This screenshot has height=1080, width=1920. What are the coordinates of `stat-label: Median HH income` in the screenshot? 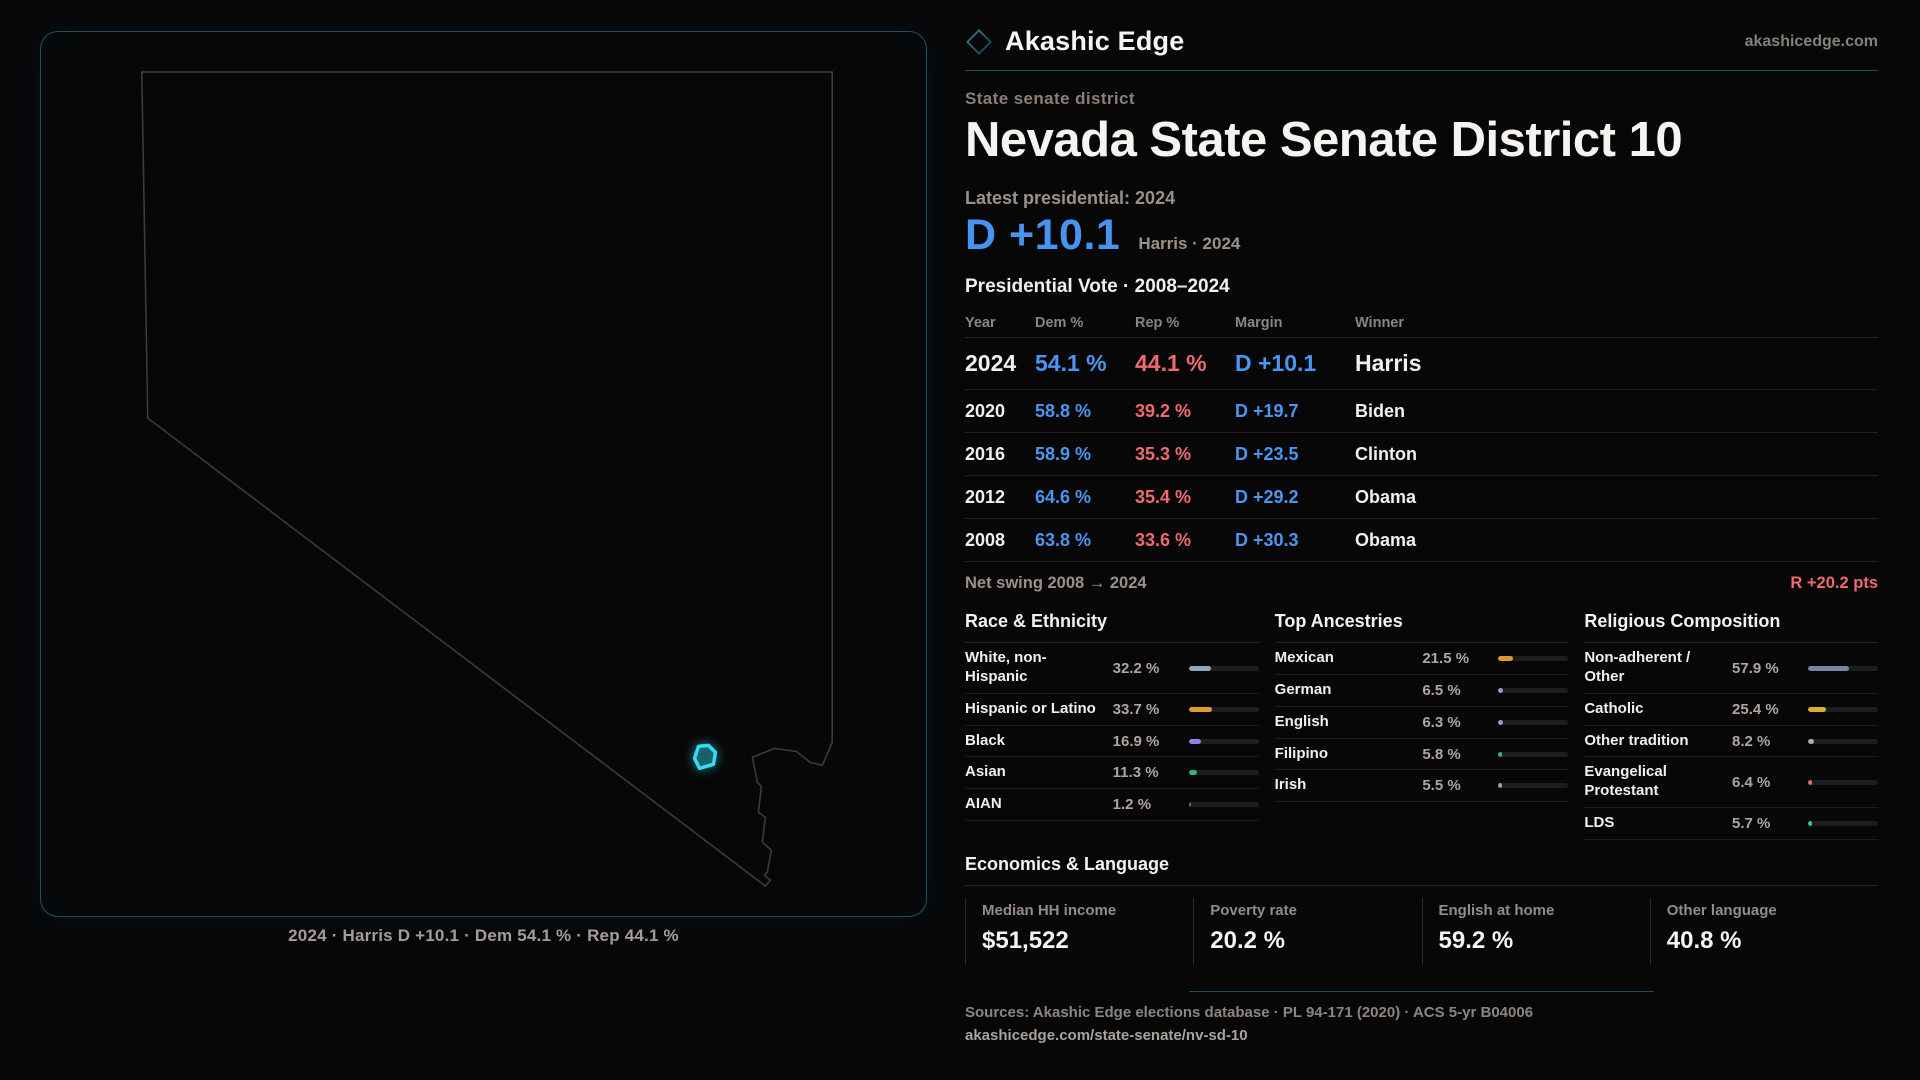 It's located at (1049, 910).